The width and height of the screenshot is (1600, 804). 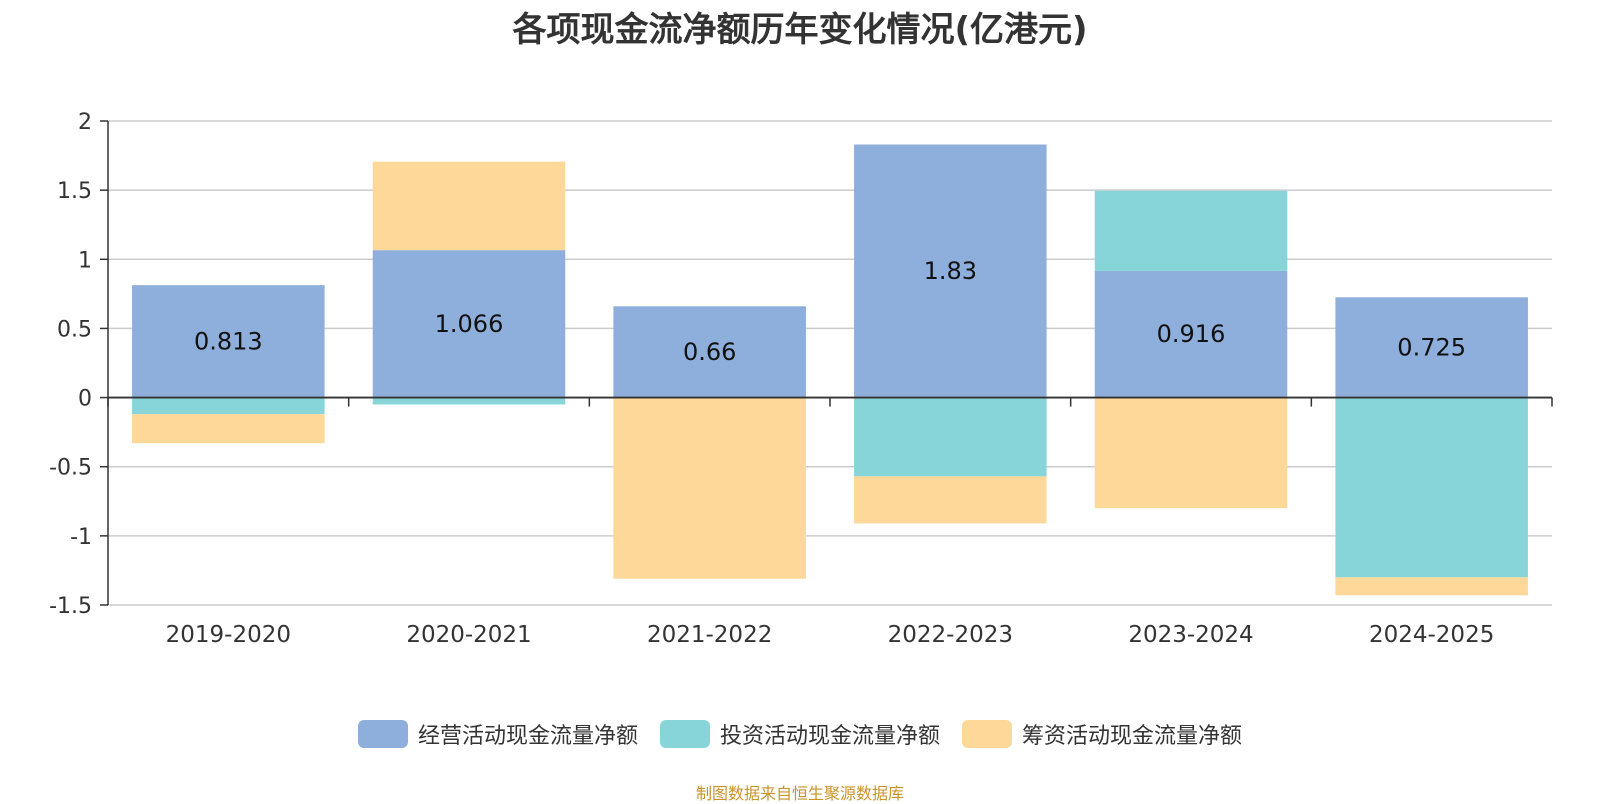 I want to click on legend-item-investing: 投资活动现金流量净额, so click(x=799, y=734).